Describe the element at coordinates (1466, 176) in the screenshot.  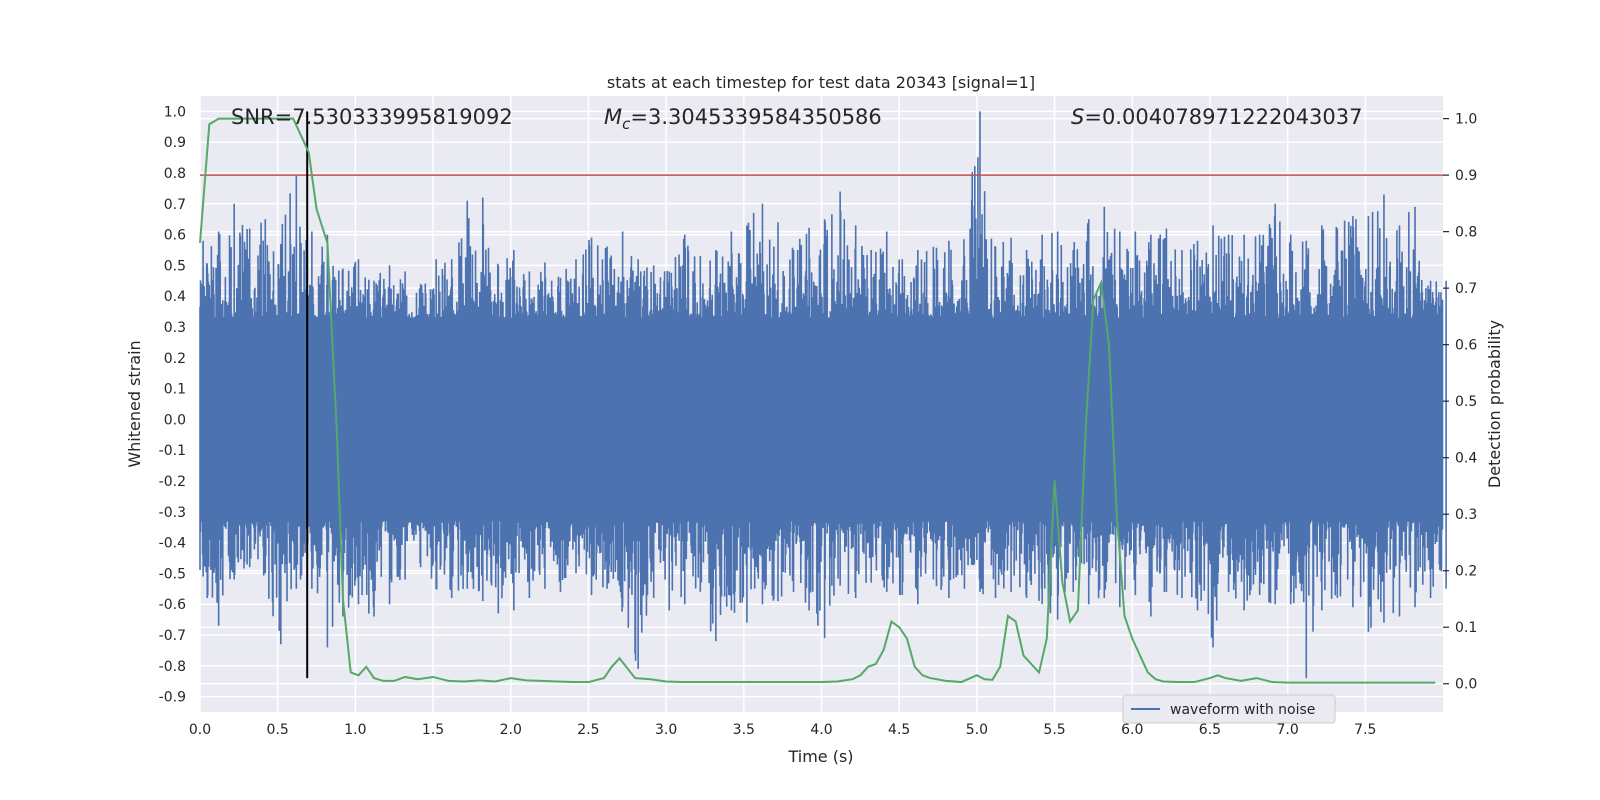
I see `y2-tick-label: 0.9` at that location.